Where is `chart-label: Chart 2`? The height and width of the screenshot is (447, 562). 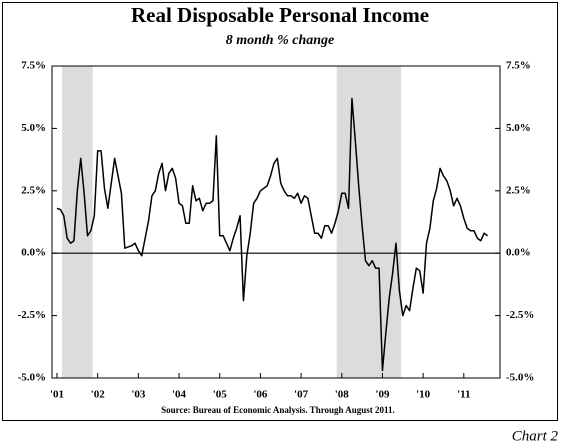
chart-label: Chart 2 is located at coordinates (535, 436).